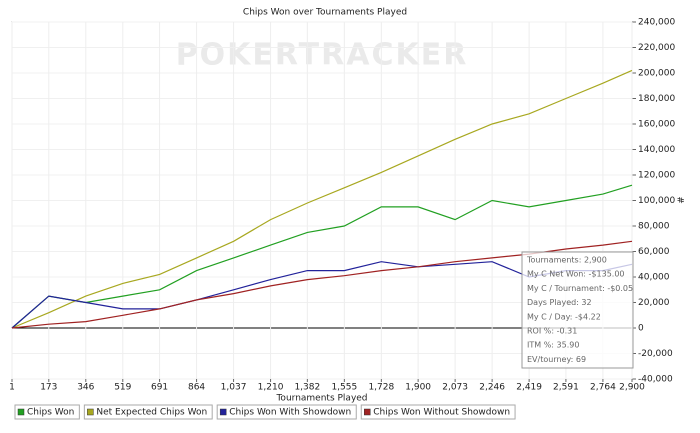 The image size is (700, 433). Describe the element at coordinates (656, 125) in the screenshot. I see `y-tick-label: 160,000` at that location.